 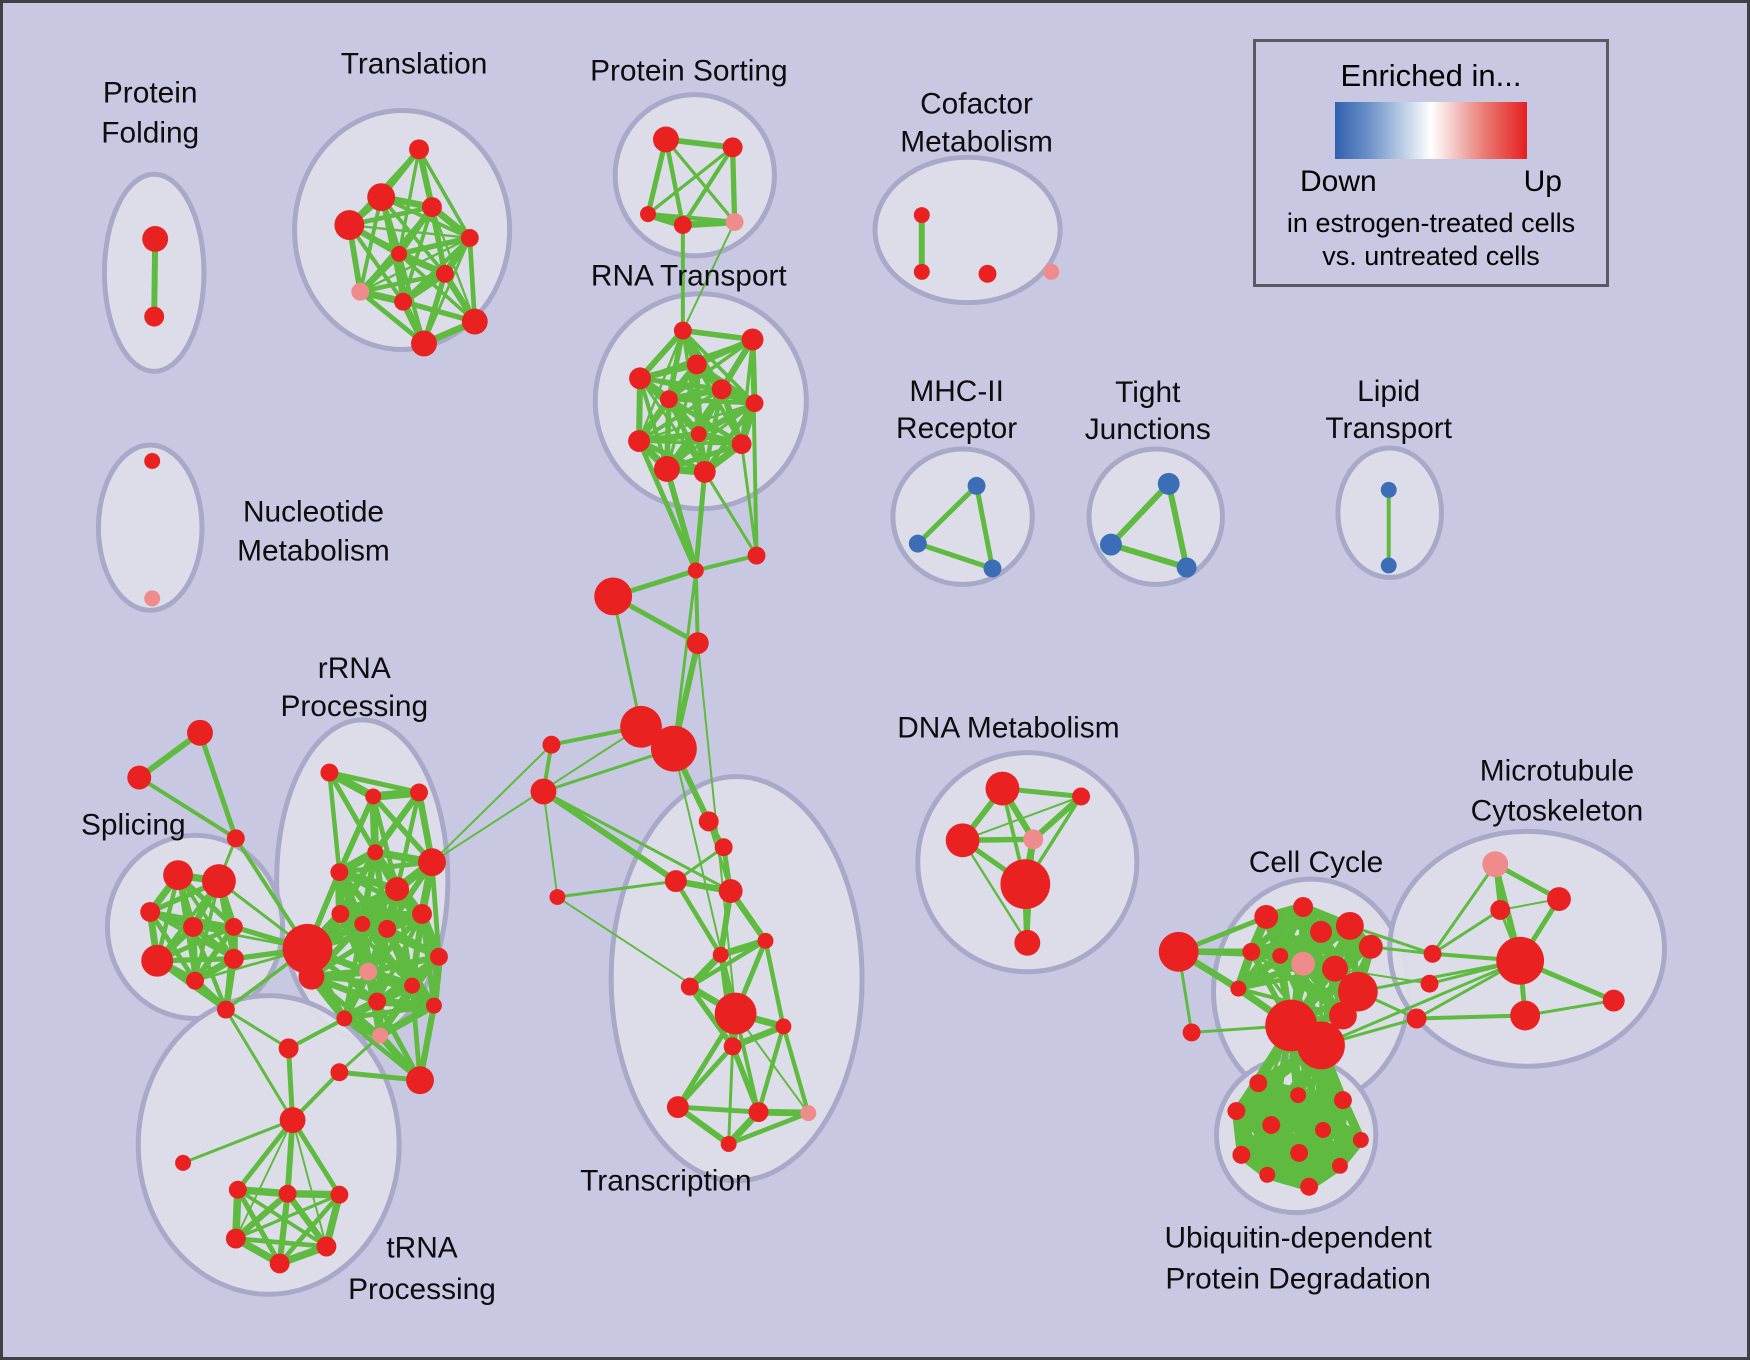 What do you see at coordinates (1370, 946) in the screenshot?
I see `network-node-cc5` at bounding box center [1370, 946].